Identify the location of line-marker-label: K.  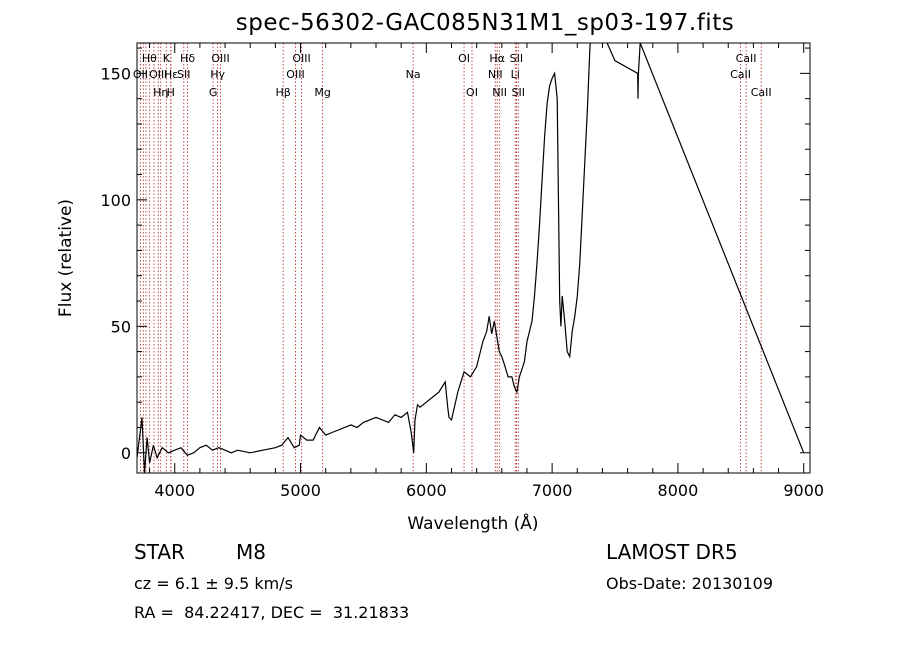
(167, 58).